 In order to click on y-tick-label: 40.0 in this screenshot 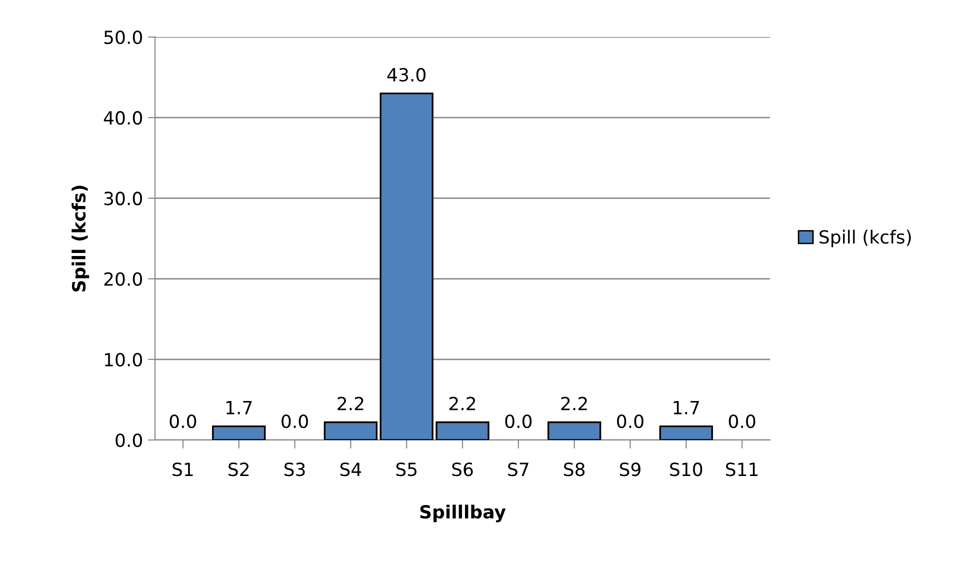, I will do `click(123, 118)`.